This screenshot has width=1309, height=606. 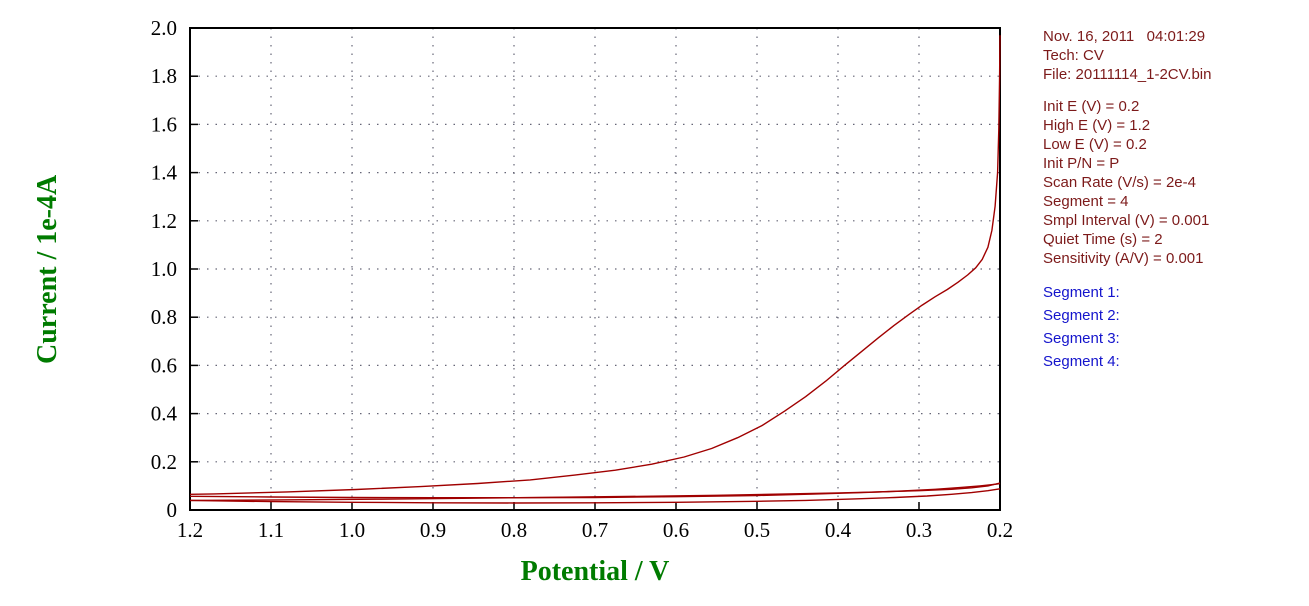 I want to click on y-tick-labels: 0 0.2 0.4 0.6 0.8 1.0 1.2 1.4 1.6 1.8 2.0, so click(x=164, y=269).